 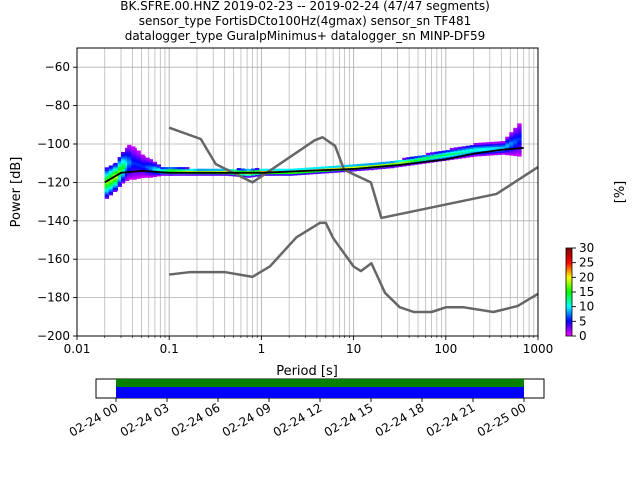 I want to click on time-tick-label: 02-25 00, so click(x=502, y=419).